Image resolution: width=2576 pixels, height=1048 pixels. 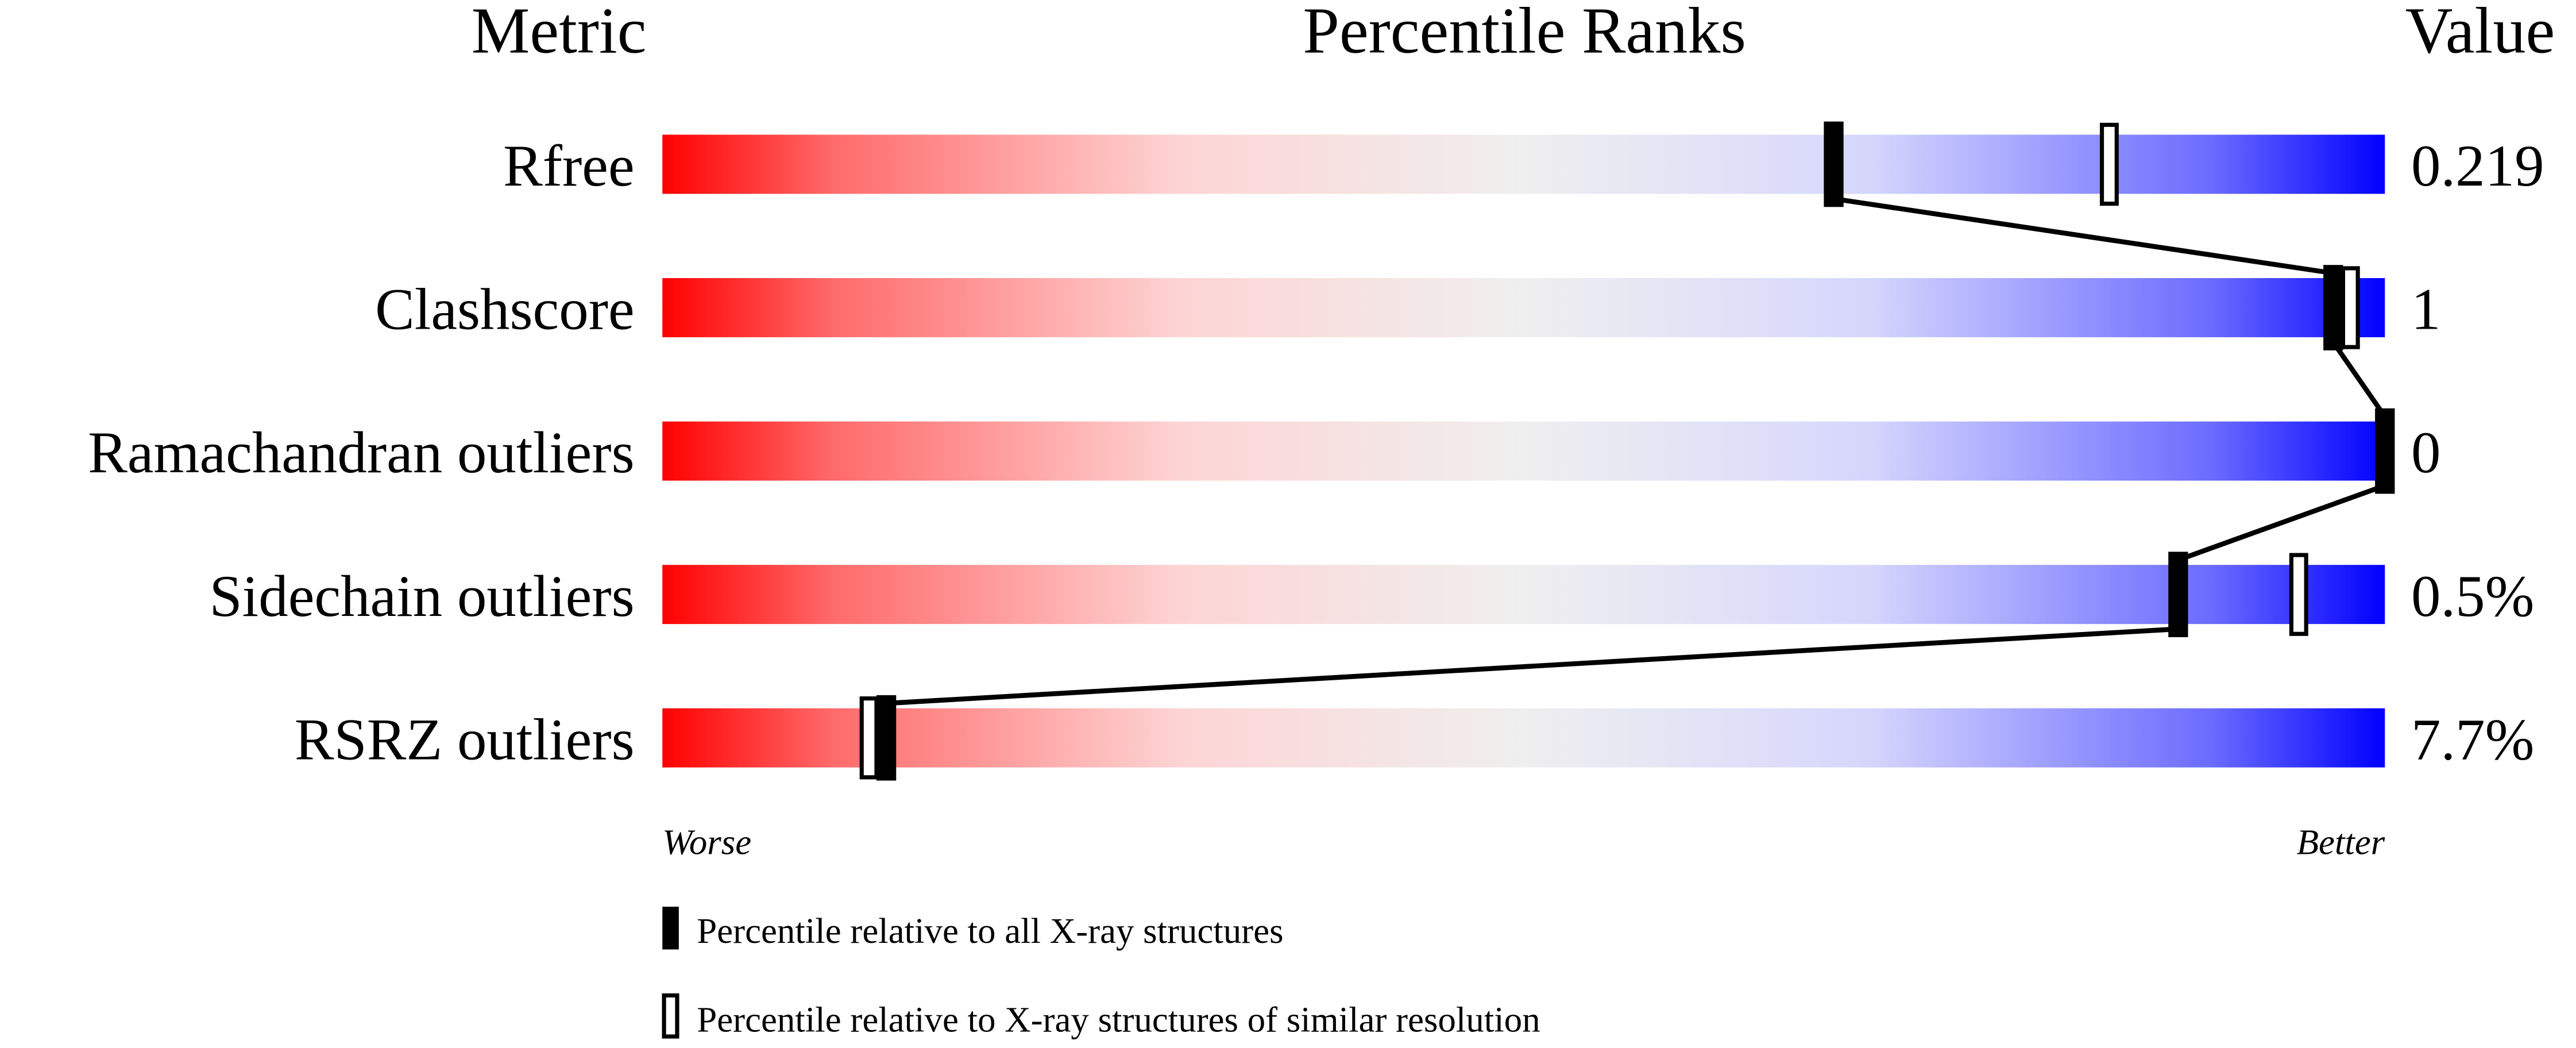 What do you see at coordinates (421, 597) in the screenshot?
I see `metric-label: Sidechain outliers` at bounding box center [421, 597].